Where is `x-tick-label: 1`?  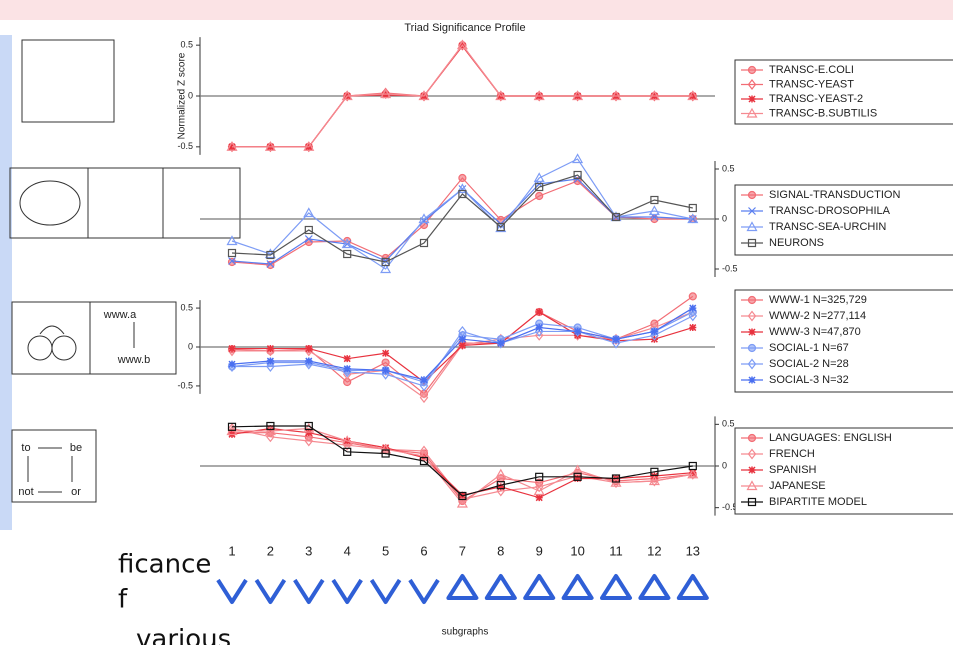 x-tick-label: 1 is located at coordinates (231, 550).